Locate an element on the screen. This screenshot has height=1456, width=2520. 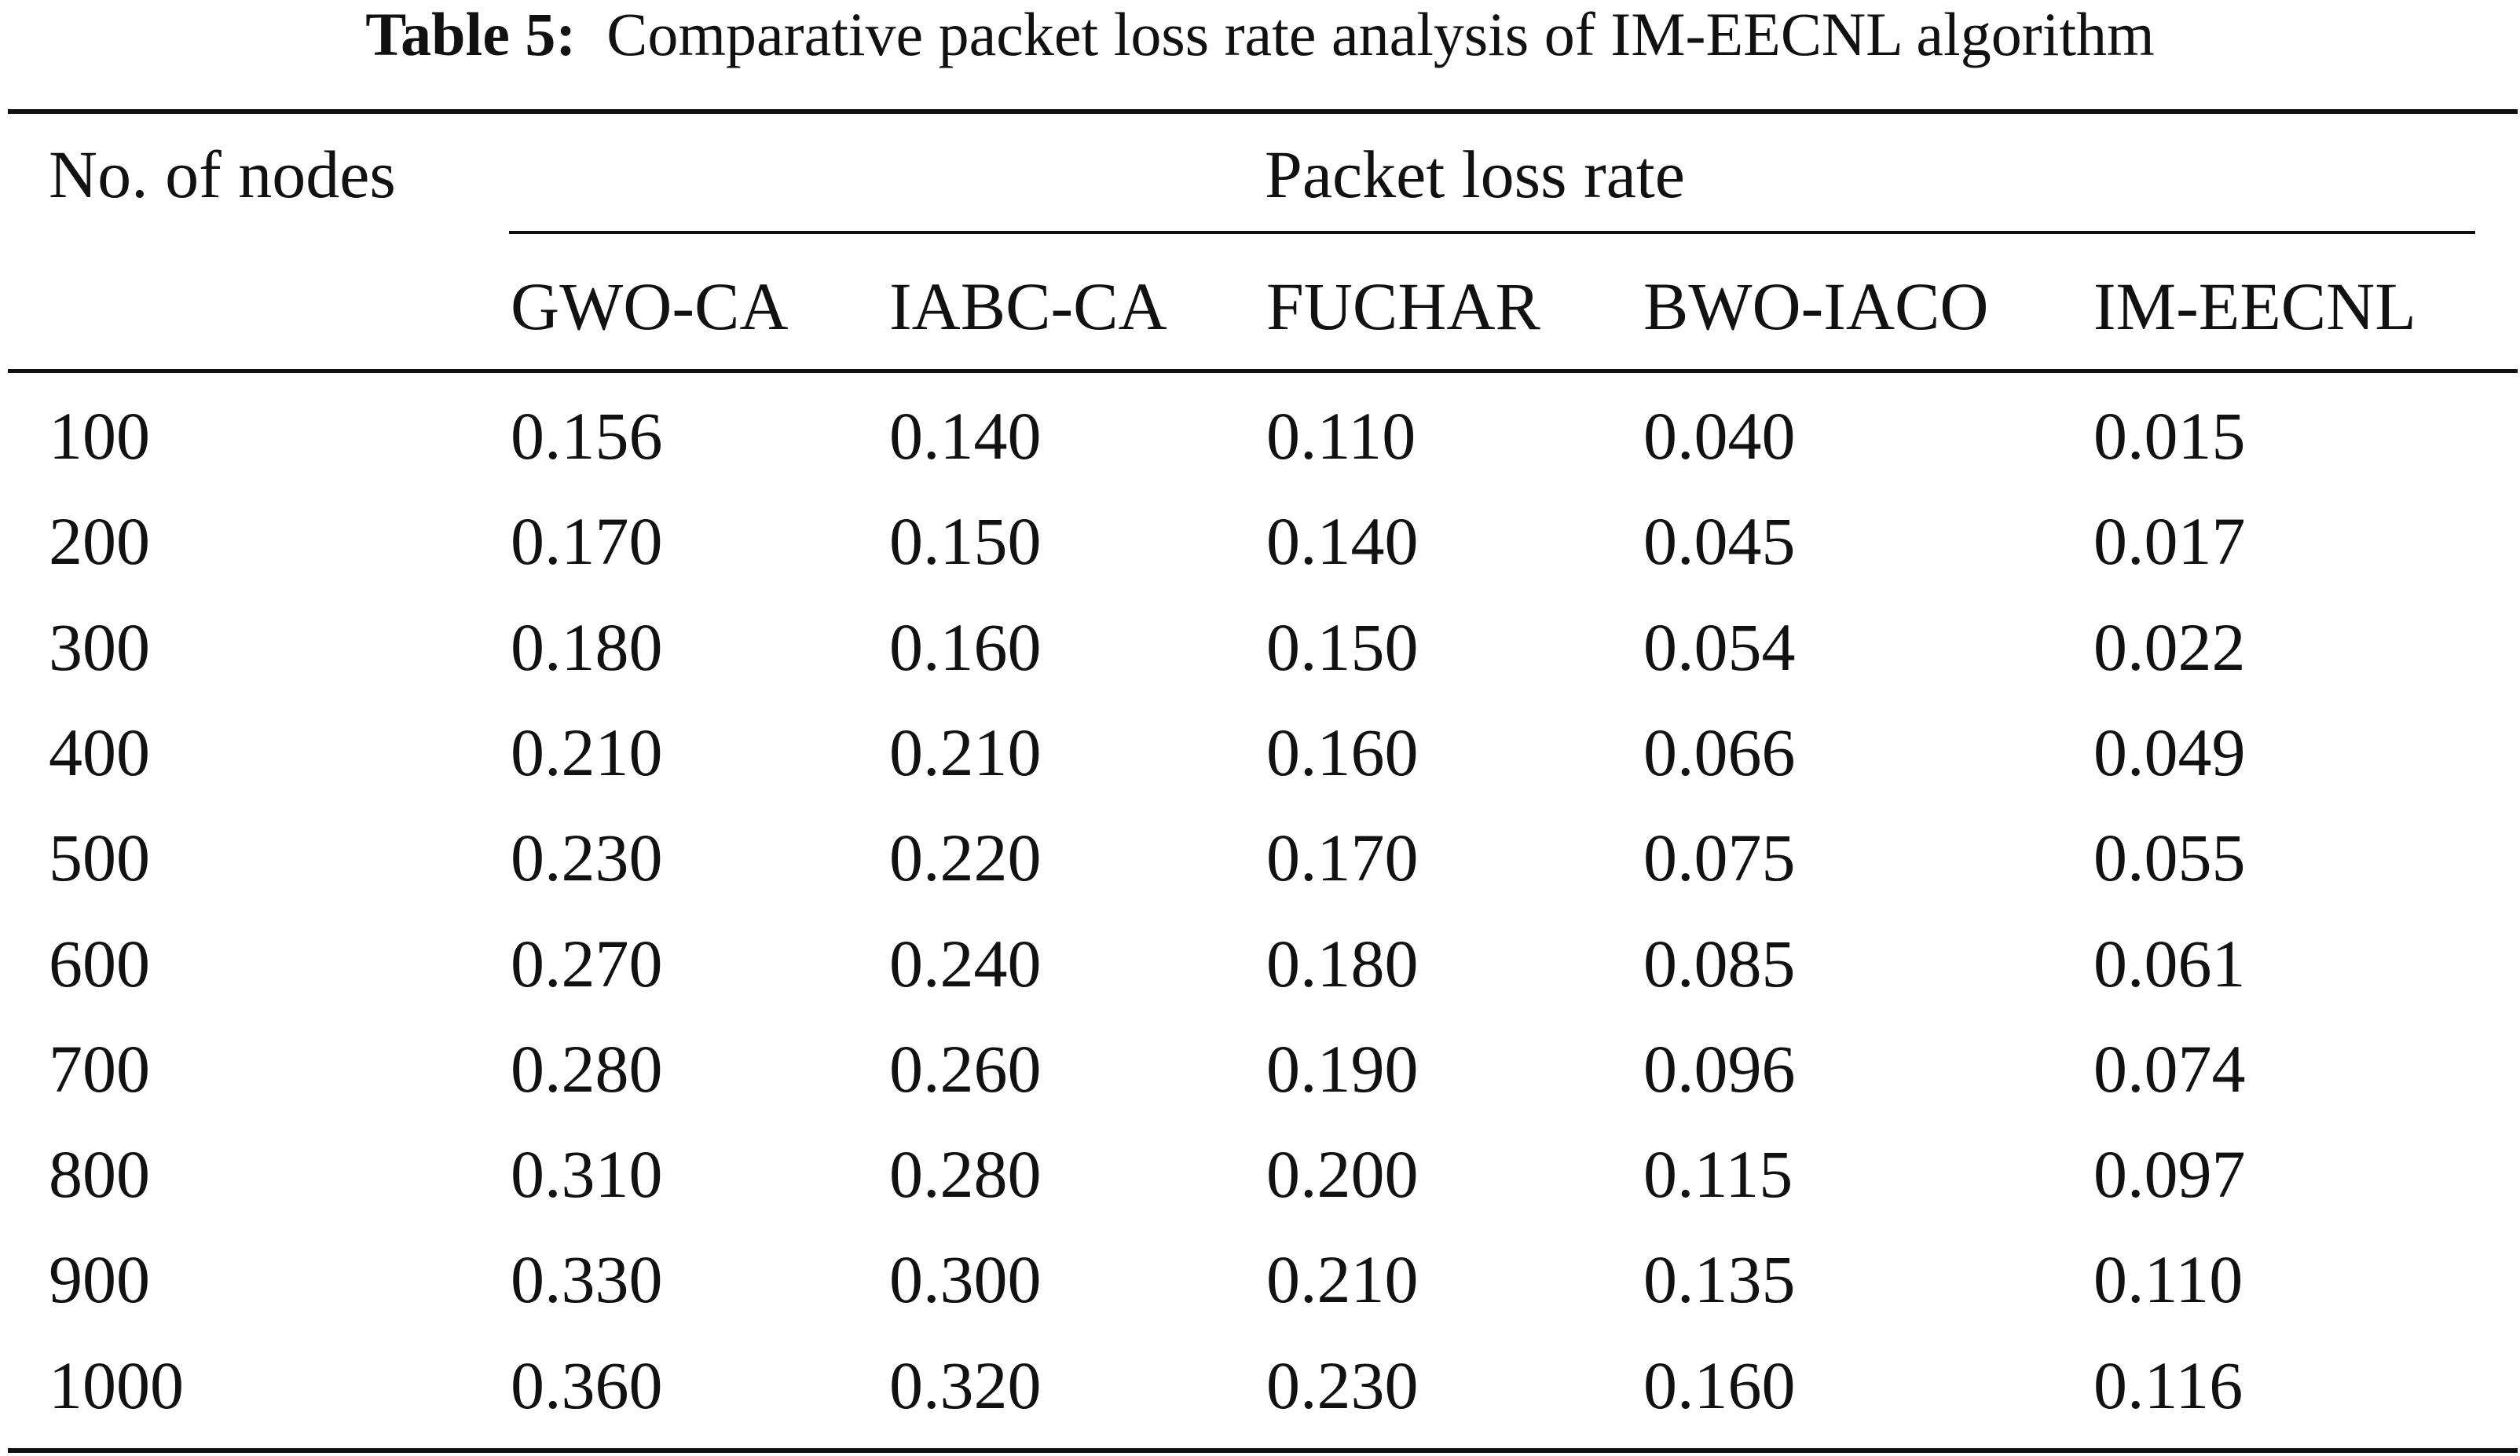
column-header-gwo-ca: GWO-CA is located at coordinates (650, 306).